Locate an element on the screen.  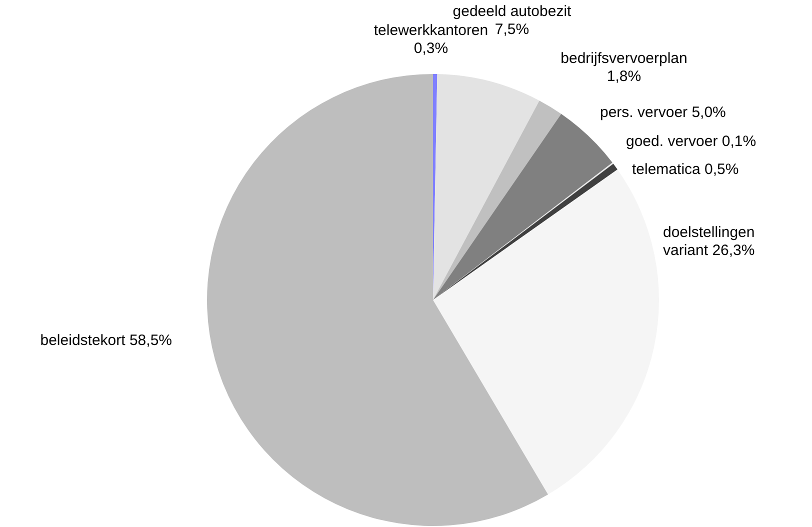
data-label: 7,5% is located at coordinates (512, 29).